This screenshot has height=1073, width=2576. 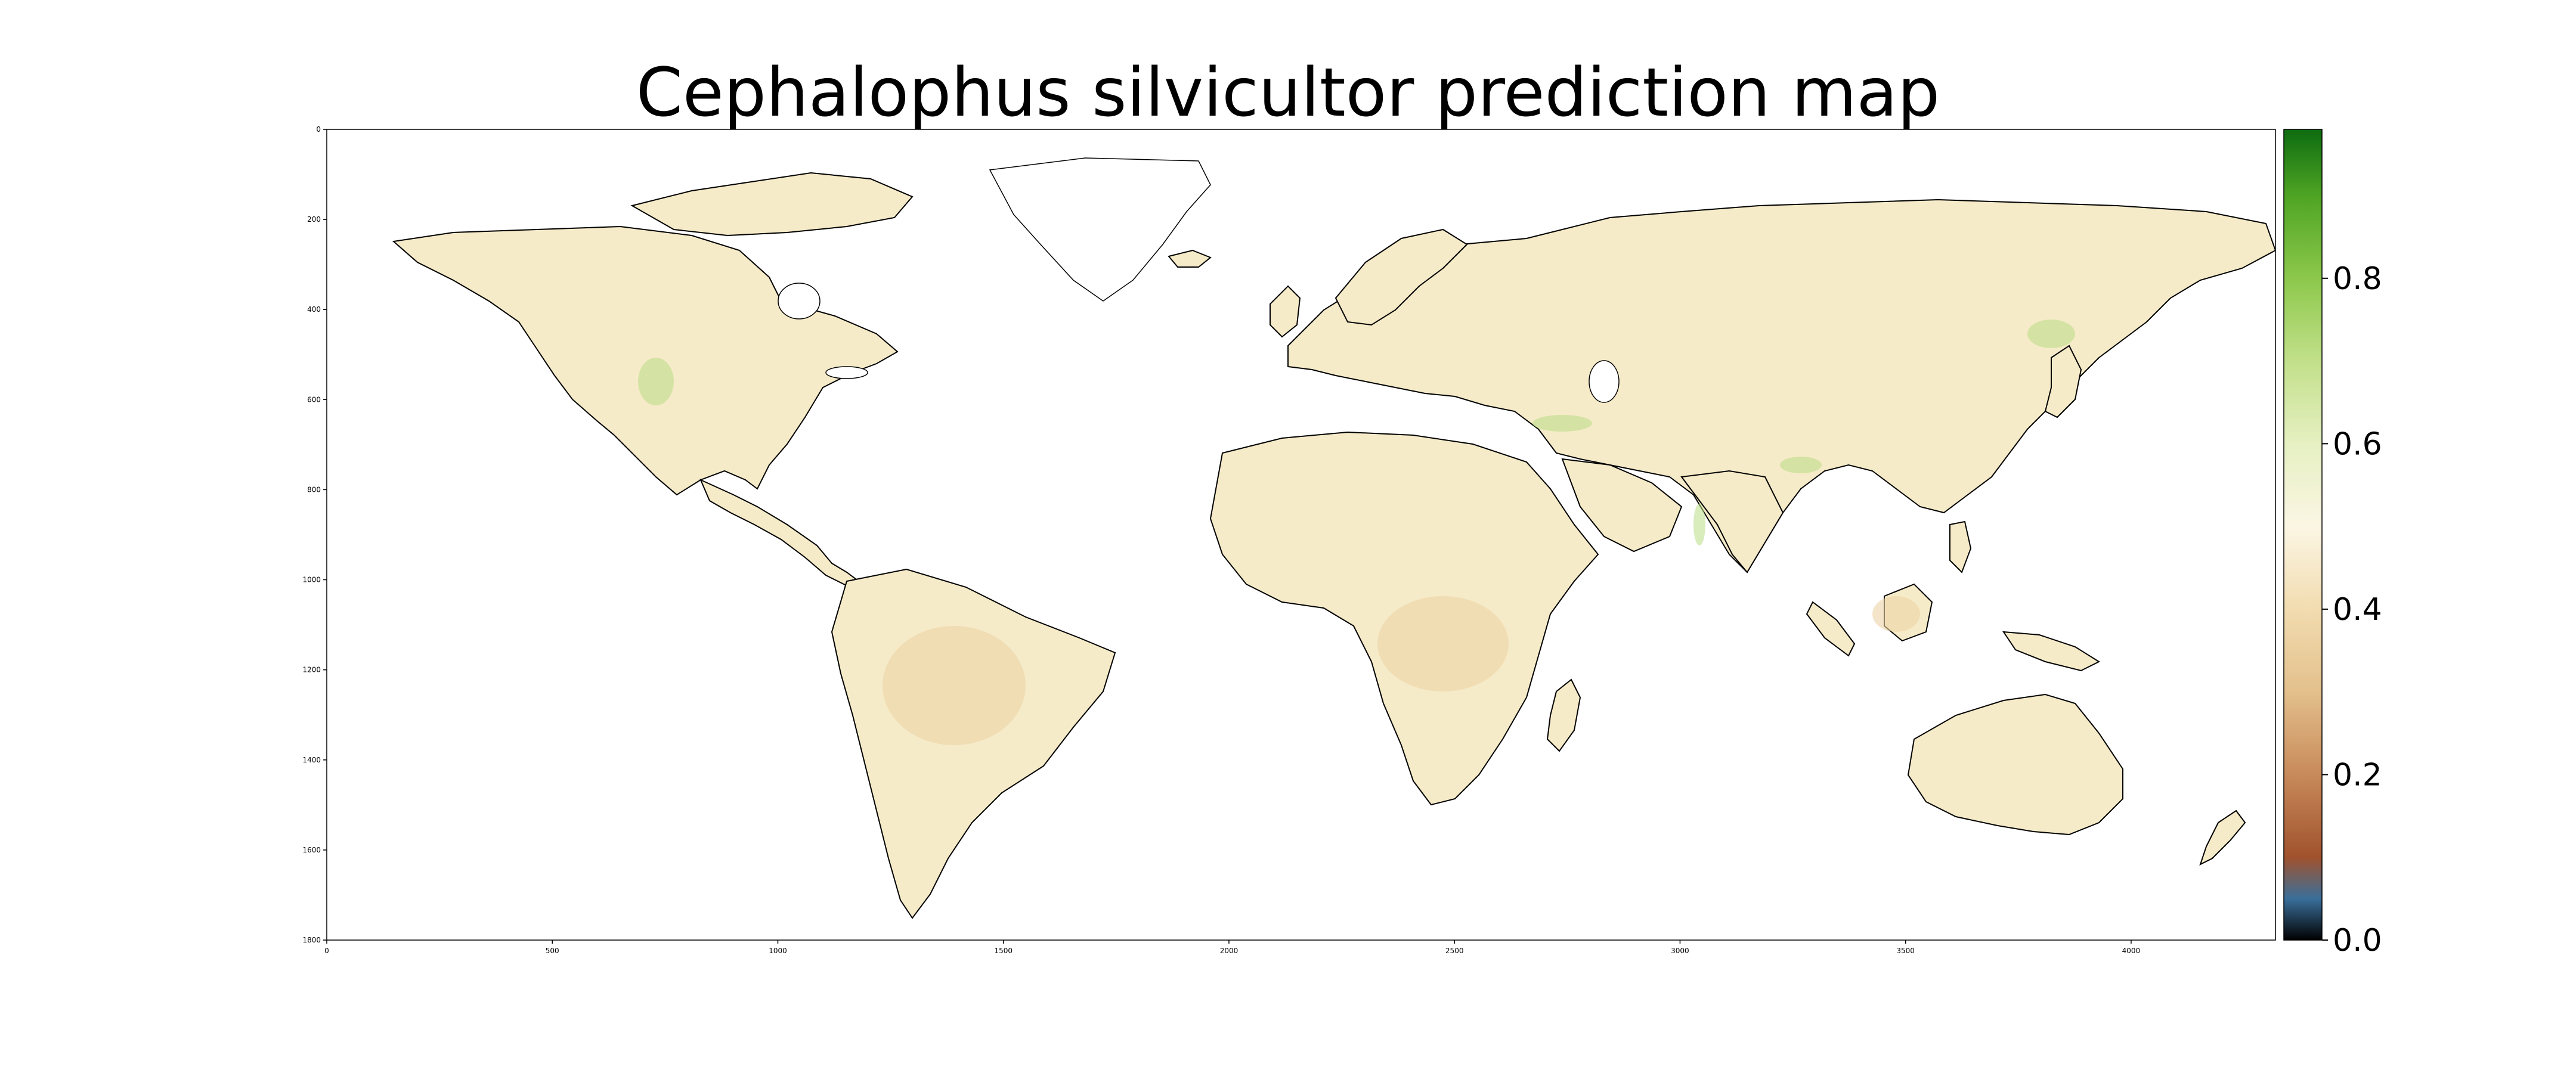 I want to click on colorbar: 0.0 0.2 0.4 0.6 0.8, so click(x=2333, y=544).